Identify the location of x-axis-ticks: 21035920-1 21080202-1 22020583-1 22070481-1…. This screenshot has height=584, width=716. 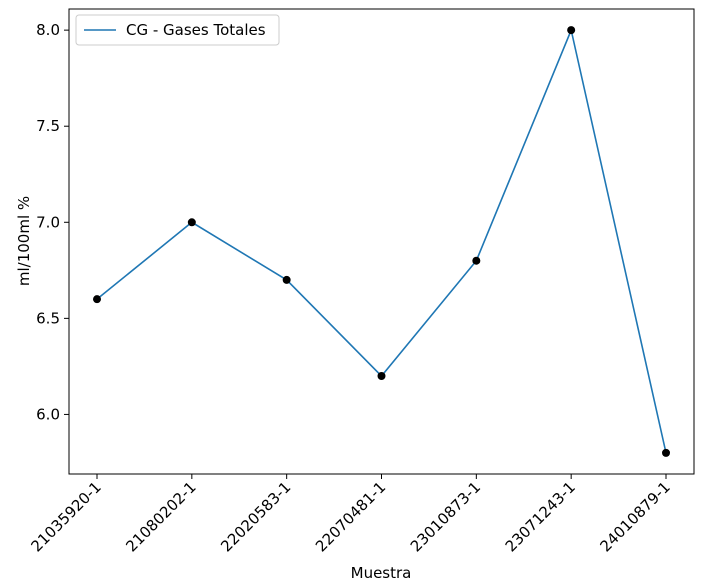
(351, 514).